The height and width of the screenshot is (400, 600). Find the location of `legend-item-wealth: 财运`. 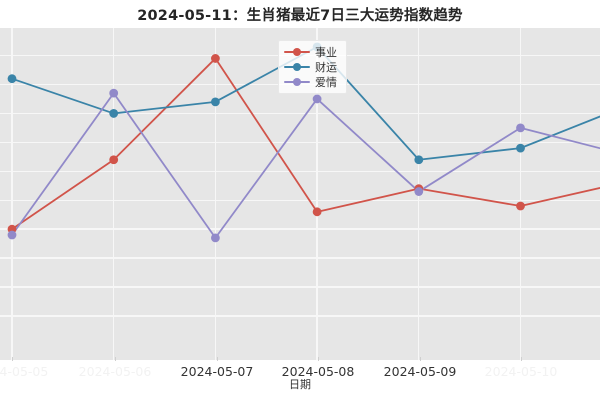

legend-item-wealth: 财运 is located at coordinates (310, 66).